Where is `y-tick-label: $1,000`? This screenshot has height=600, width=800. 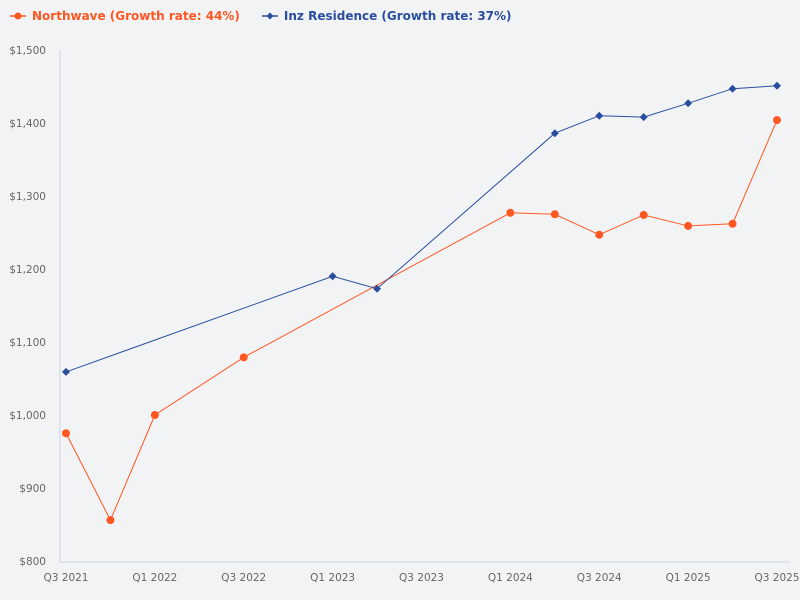 y-tick-label: $1,000 is located at coordinates (27, 416).